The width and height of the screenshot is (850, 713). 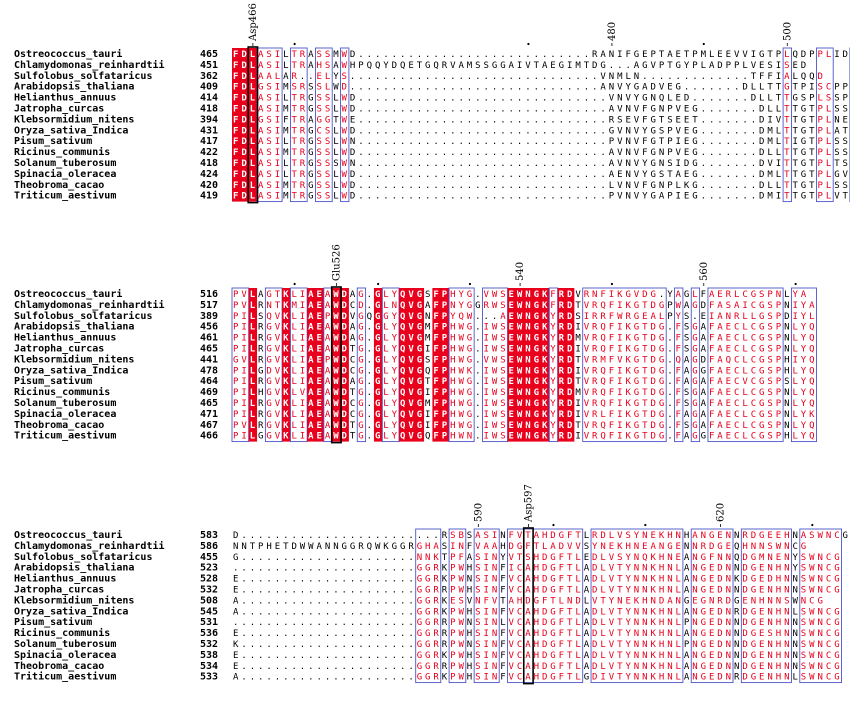 What do you see at coordinates (828, 88) in the screenshot?
I see `residue: C` at bounding box center [828, 88].